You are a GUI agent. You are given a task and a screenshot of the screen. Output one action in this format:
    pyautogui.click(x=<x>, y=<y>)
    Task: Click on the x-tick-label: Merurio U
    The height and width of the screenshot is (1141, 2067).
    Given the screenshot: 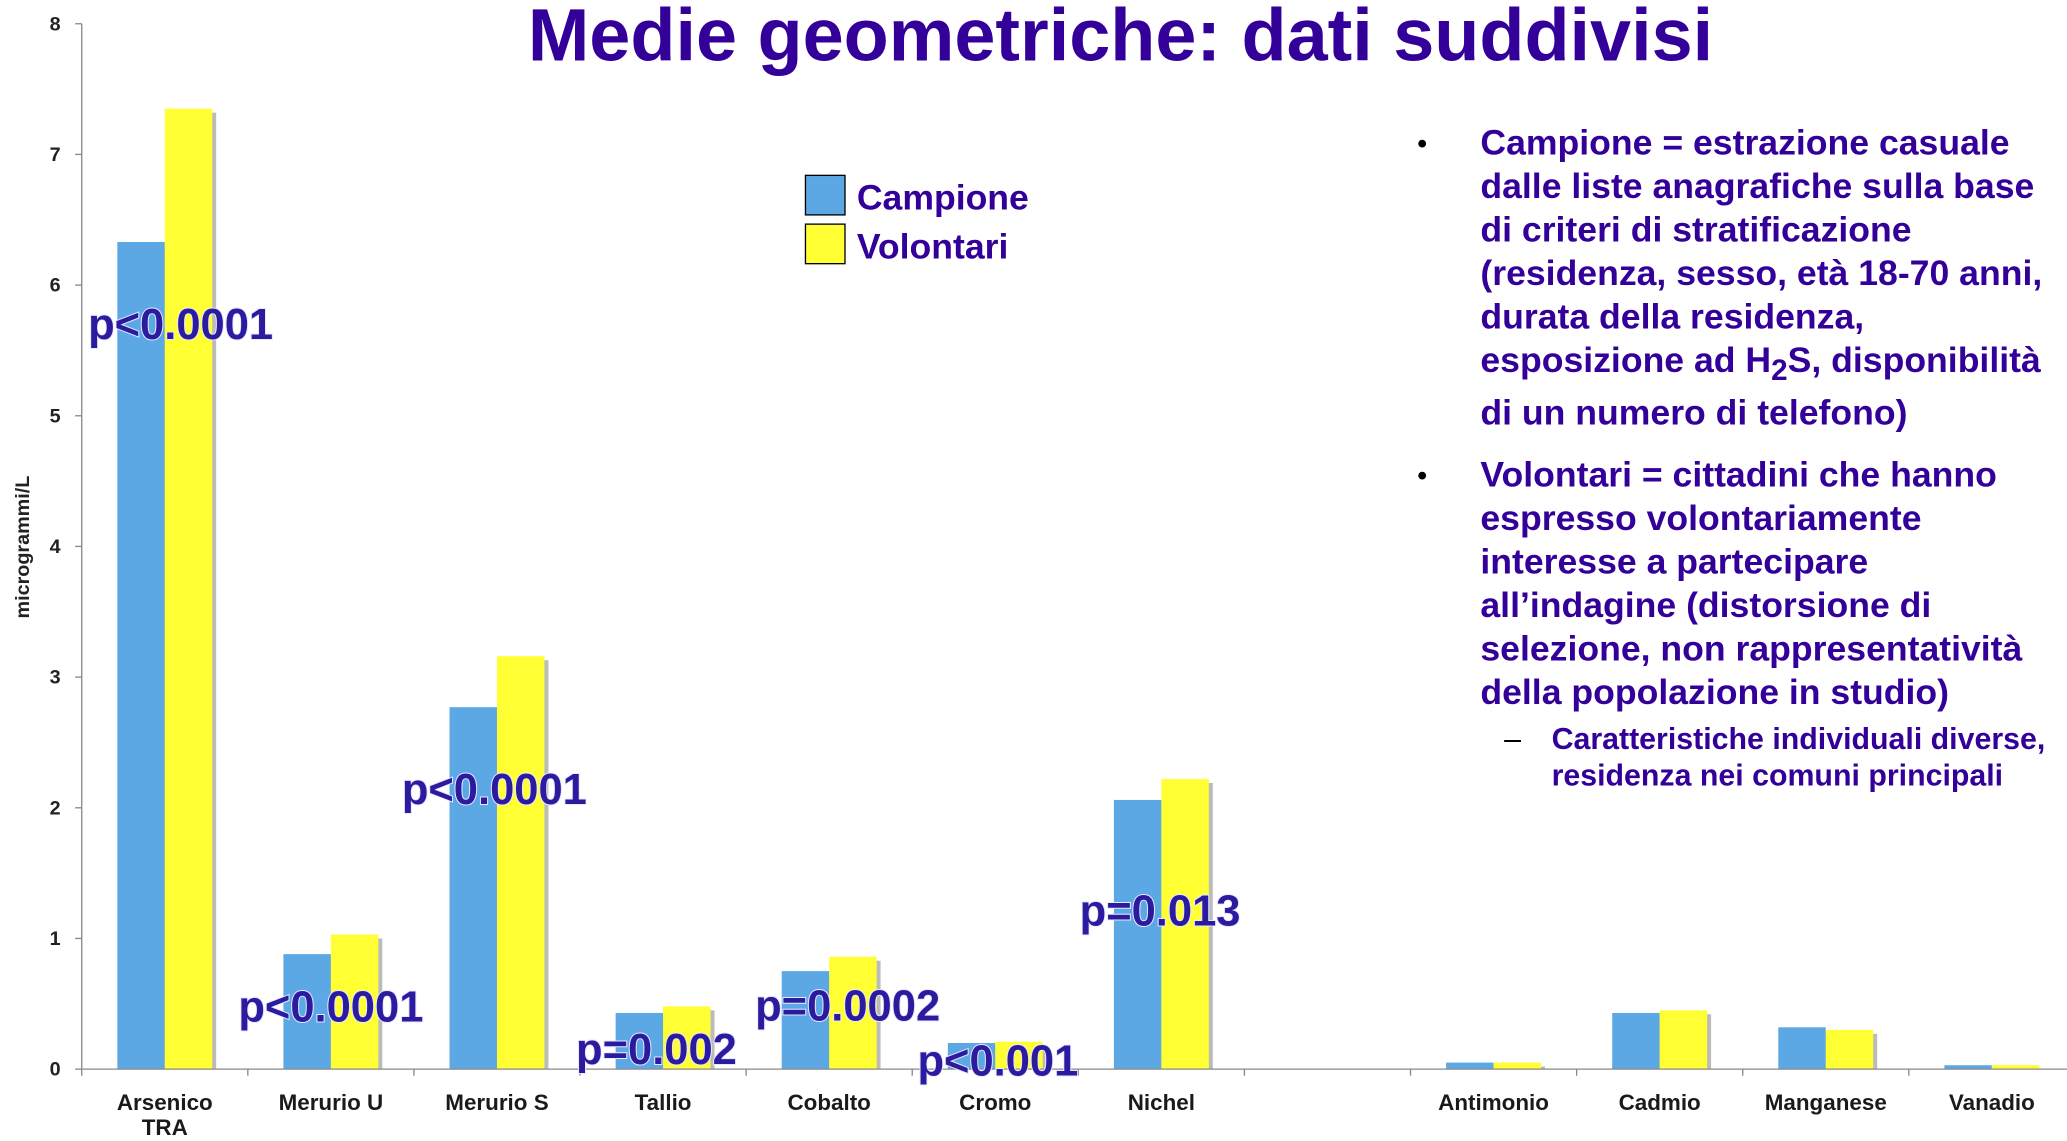 What is the action you would take?
    pyautogui.click(x=331, y=1103)
    